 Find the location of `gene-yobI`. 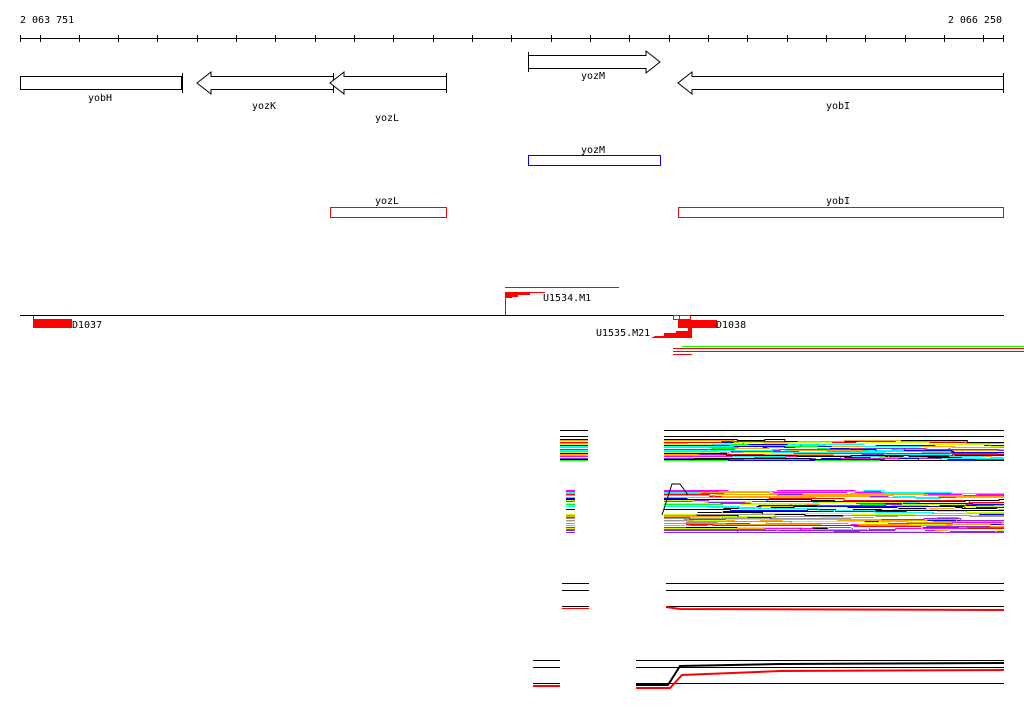

gene-yobI is located at coordinates (840, 83).